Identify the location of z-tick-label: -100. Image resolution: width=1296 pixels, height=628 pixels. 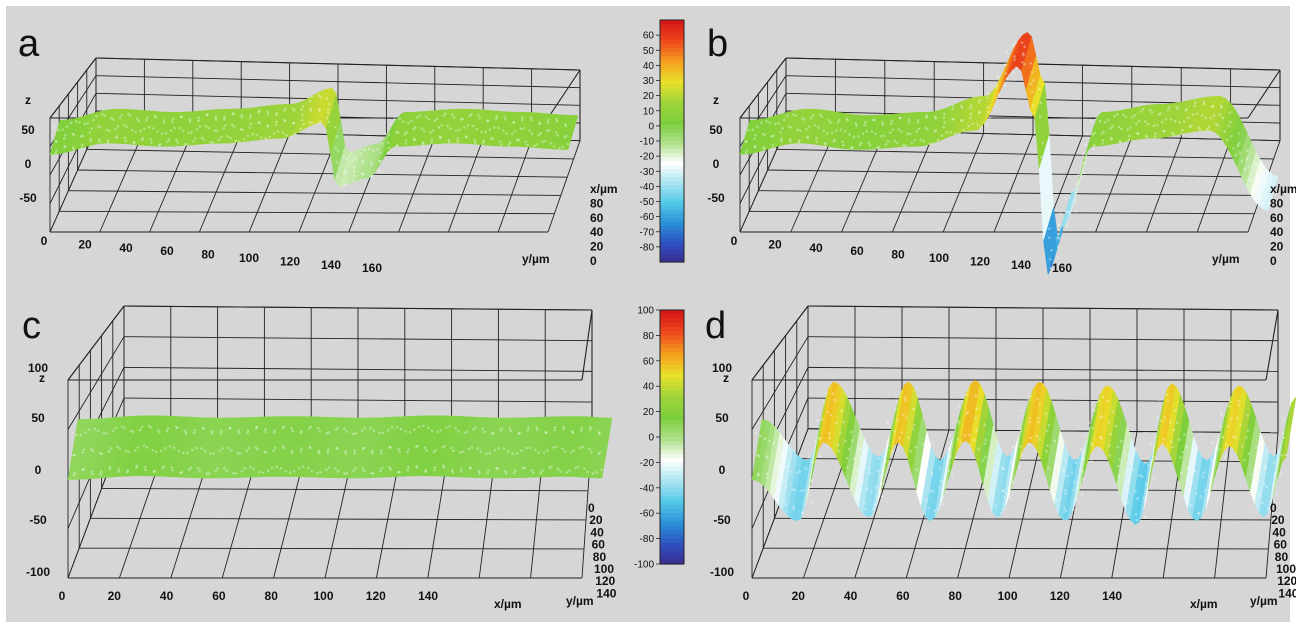
(38, 572).